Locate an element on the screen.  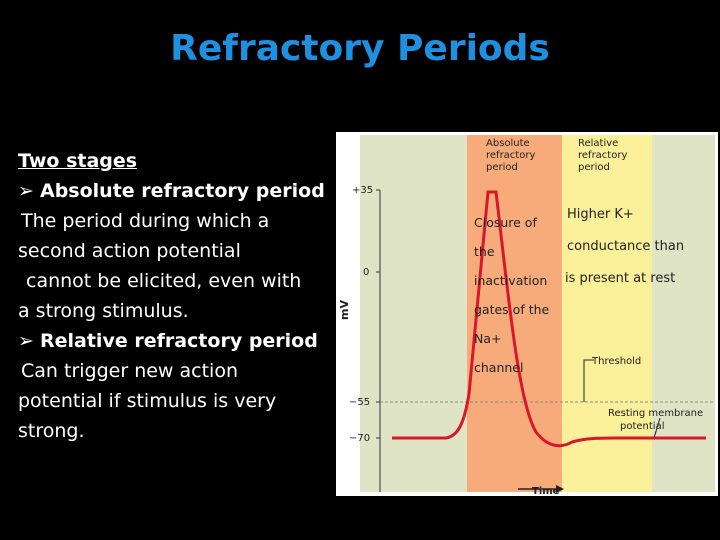
text-relative-line: potential if stimulus is very is located at coordinates (147, 401).